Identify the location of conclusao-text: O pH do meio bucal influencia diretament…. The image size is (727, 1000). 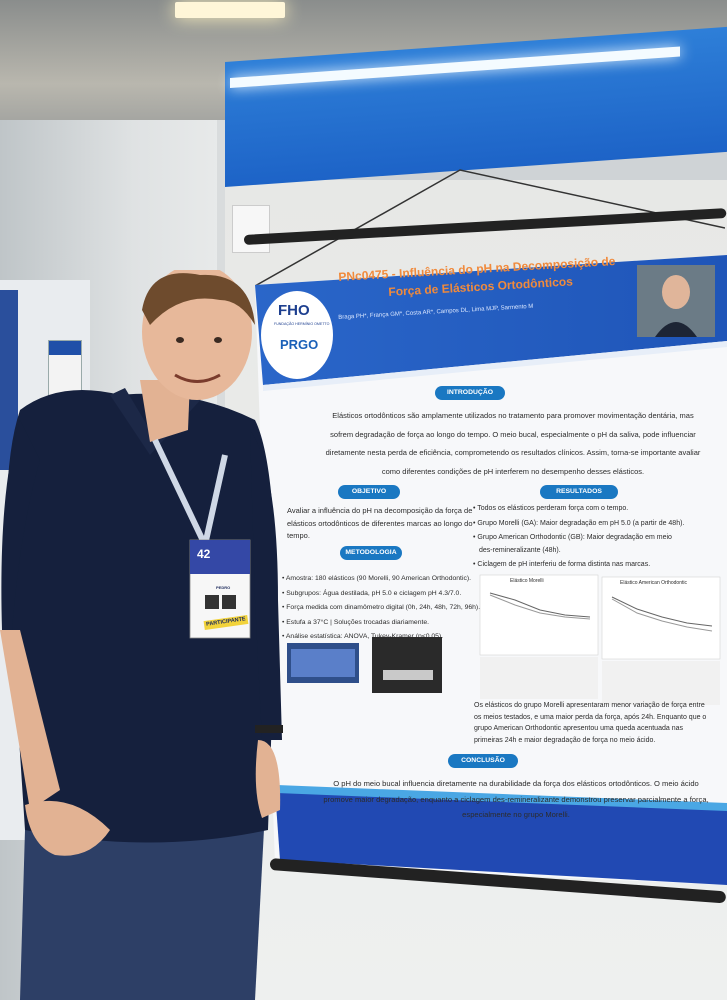
(516, 800).